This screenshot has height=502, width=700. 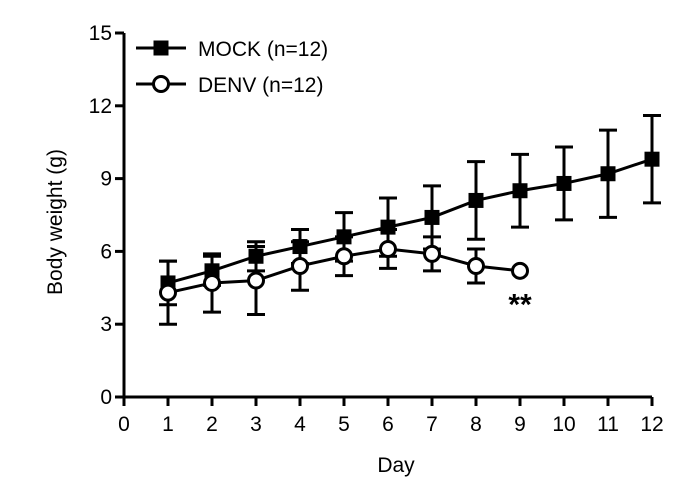 What do you see at coordinates (520, 424) in the screenshot?
I see `x-tick-label-9: 9` at bounding box center [520, 424].